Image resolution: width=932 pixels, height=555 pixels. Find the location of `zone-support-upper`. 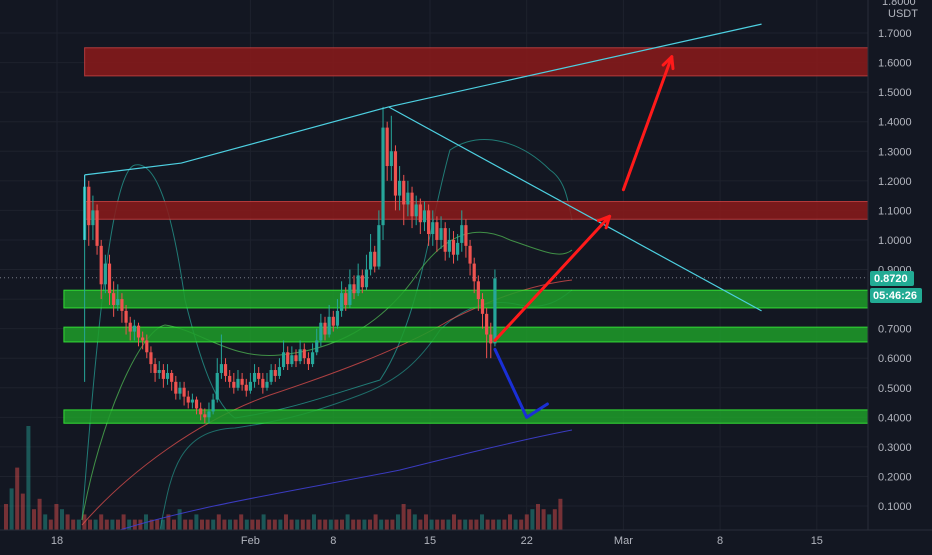

zone-support-upper is located at coordinates (466, 299).